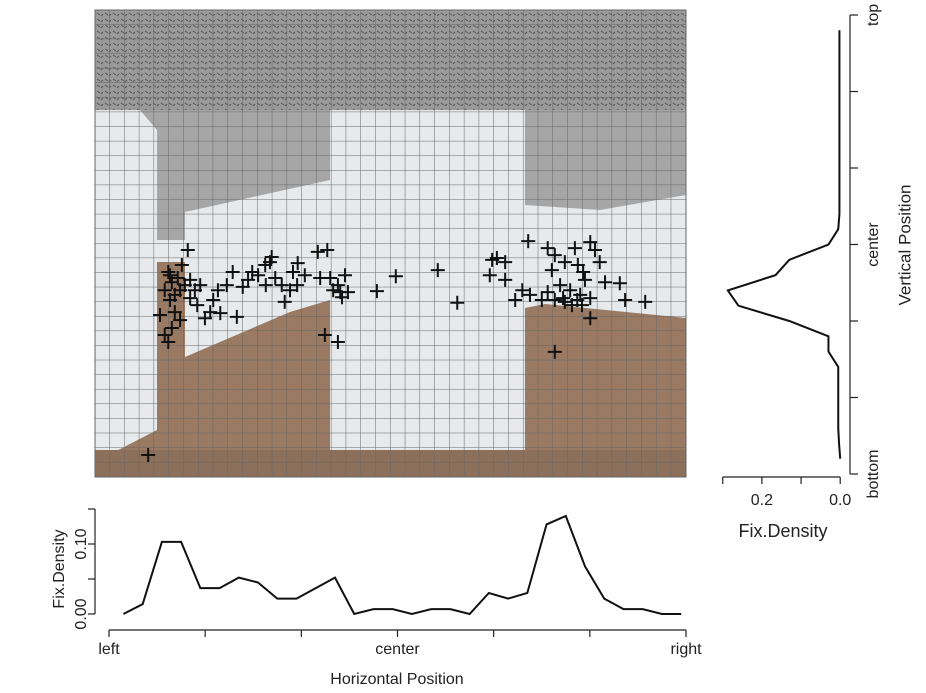 This screenshot has height=693, width=926. Describe the element at coordinates (109, 649) in the screenshot. I see `x-tick-label: left` at that location.